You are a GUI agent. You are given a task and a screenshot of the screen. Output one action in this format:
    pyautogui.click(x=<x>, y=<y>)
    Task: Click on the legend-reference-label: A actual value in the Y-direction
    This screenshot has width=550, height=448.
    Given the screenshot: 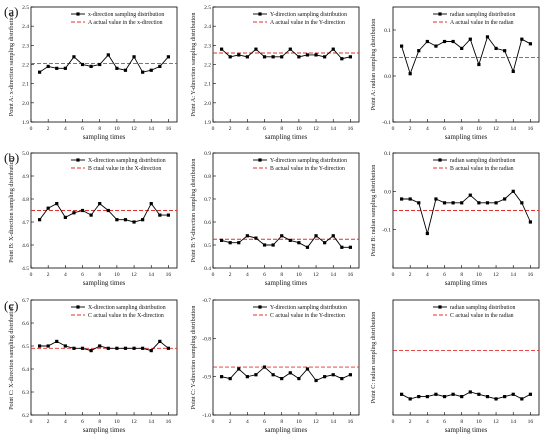 What is the action you would take?
    pyautogui.click(x=307, y=23)
    